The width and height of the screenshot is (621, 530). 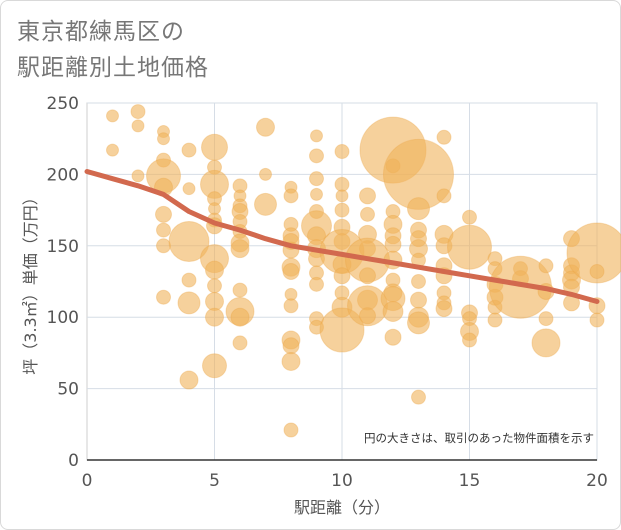 I want to click on y-tick-label: 200, so click(x=63, y=175).